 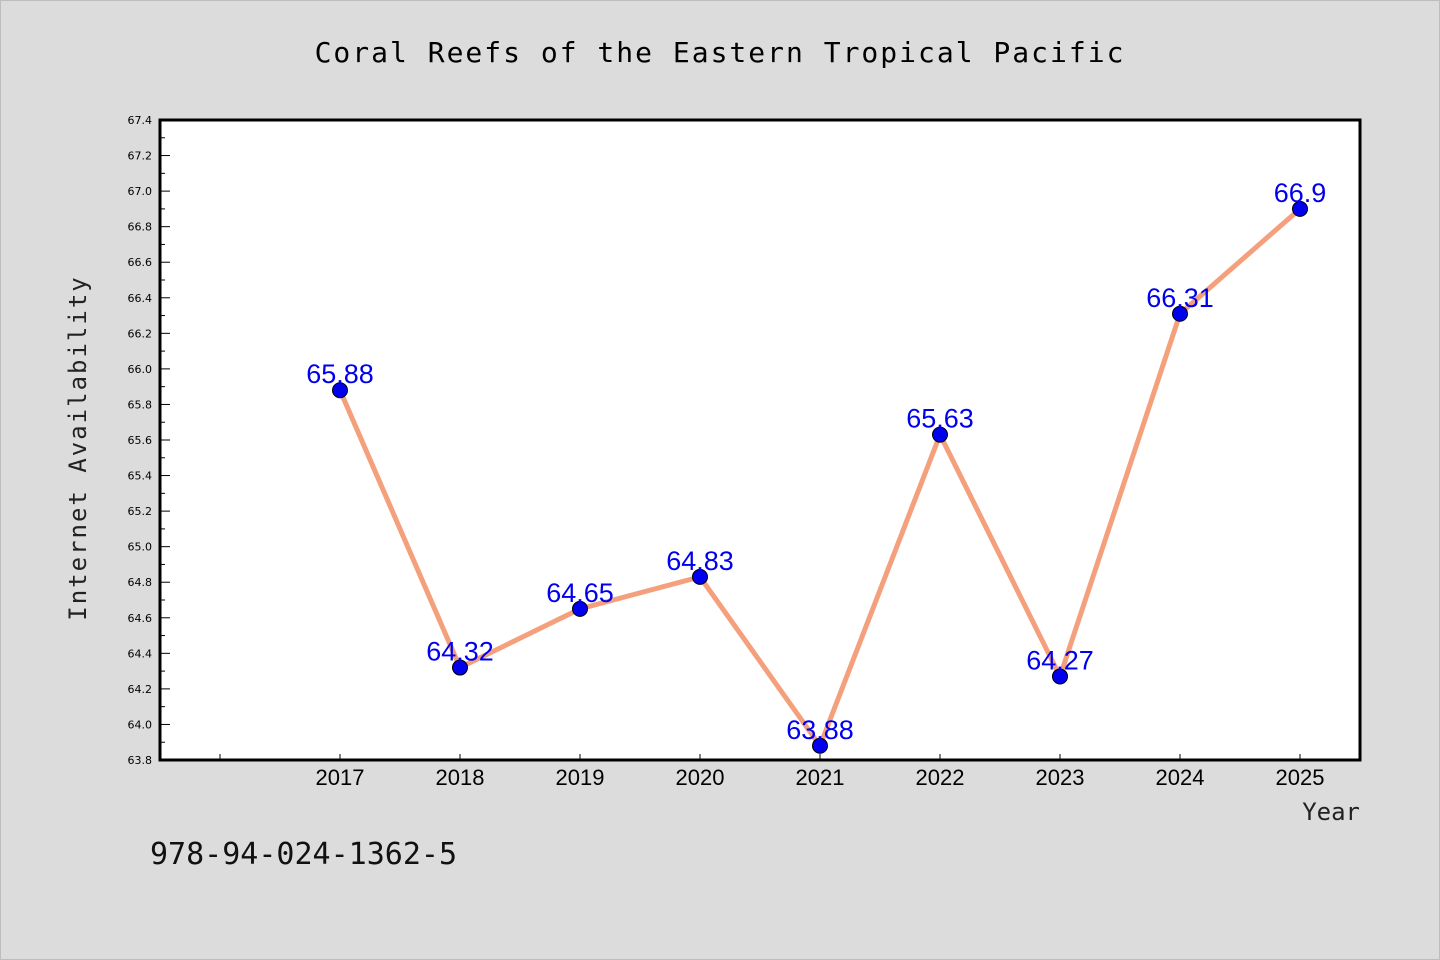 I want to click on x-tick-label: 2019, so click(x=580, y=777).